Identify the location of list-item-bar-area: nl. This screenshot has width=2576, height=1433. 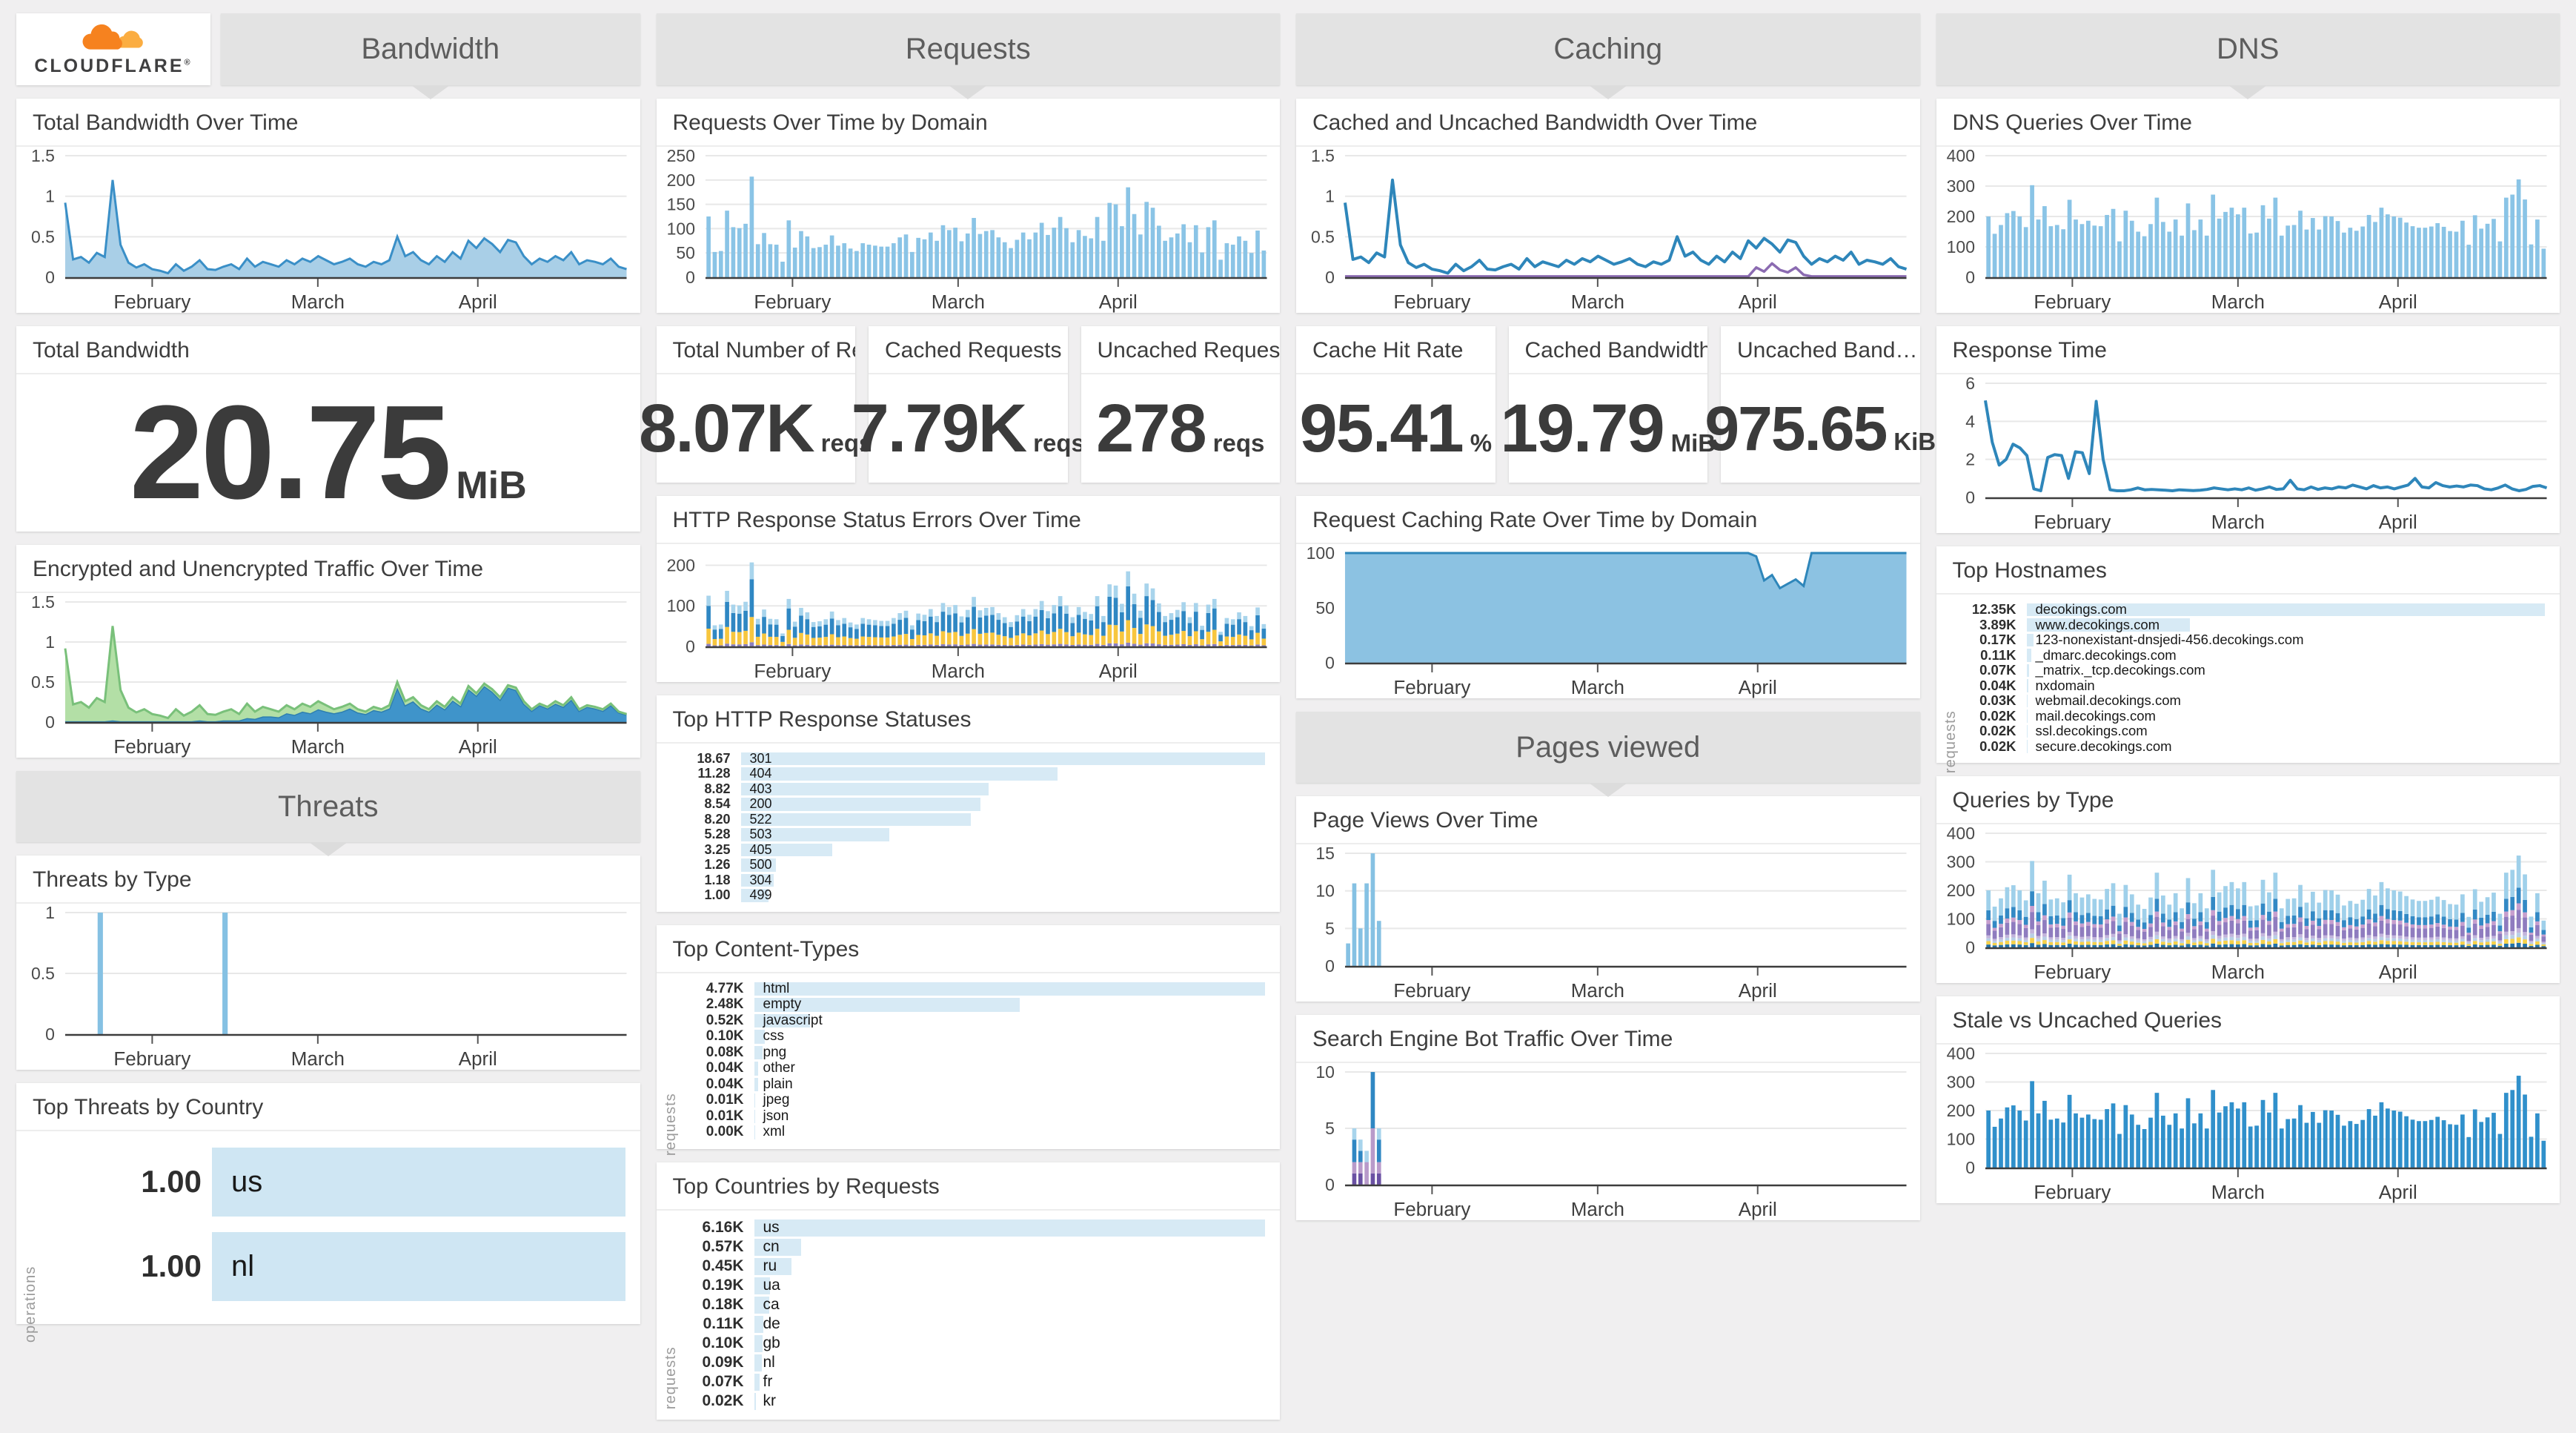
(1010, 1362).